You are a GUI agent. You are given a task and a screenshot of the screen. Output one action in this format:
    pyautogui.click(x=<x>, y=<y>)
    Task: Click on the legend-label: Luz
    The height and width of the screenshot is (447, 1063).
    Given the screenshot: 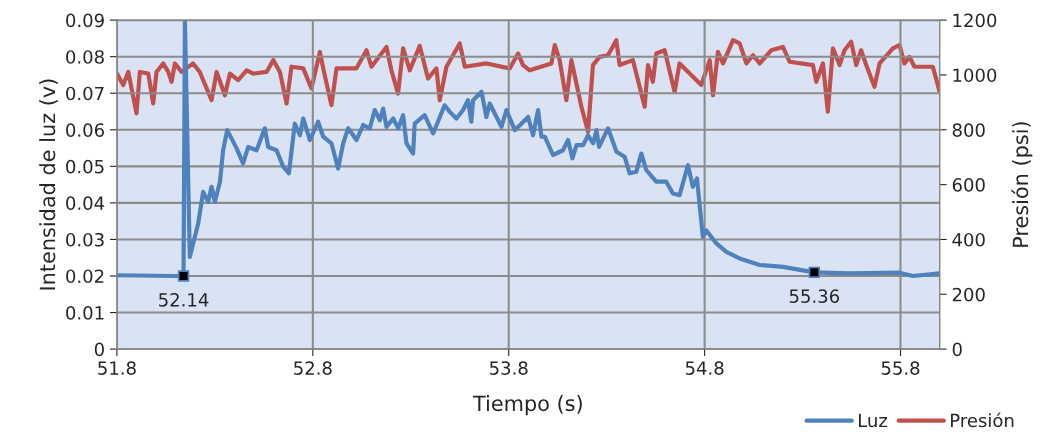 What is the action you would take?
    pyautogui.click(x=873, y=420)
    